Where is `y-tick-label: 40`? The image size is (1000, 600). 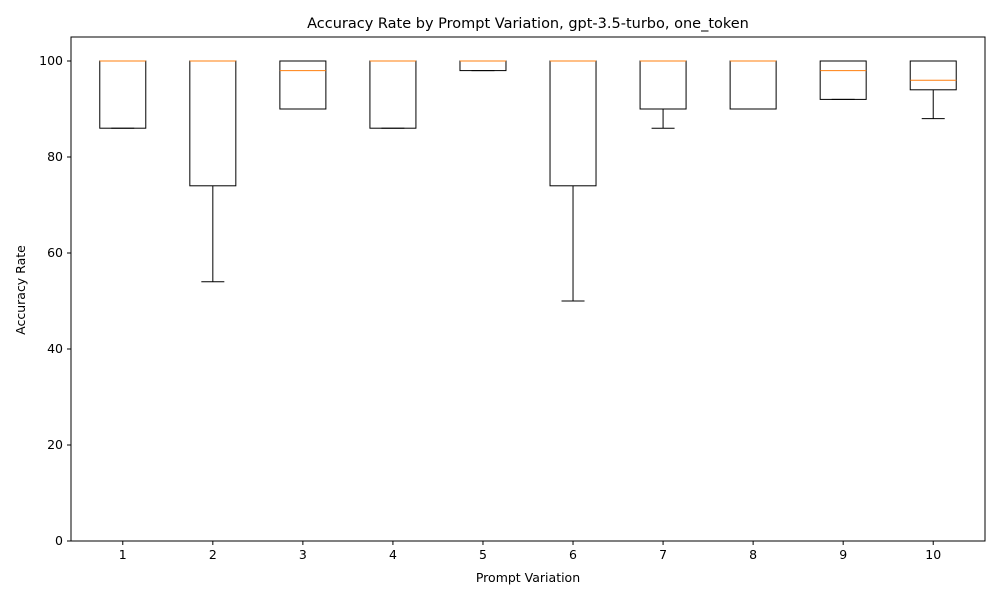
y-tick-label: 40 is located at coordinates (55, 348).